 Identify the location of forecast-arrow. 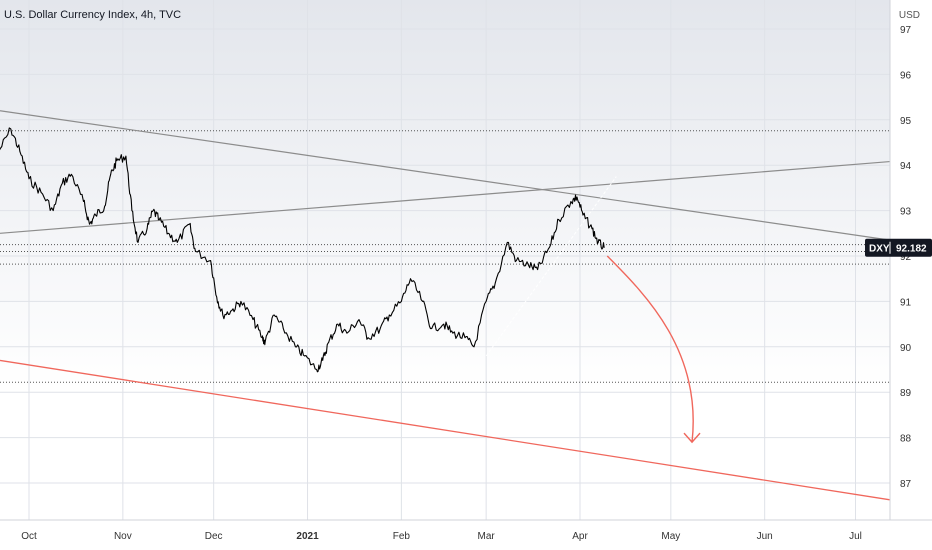
(653, 349).